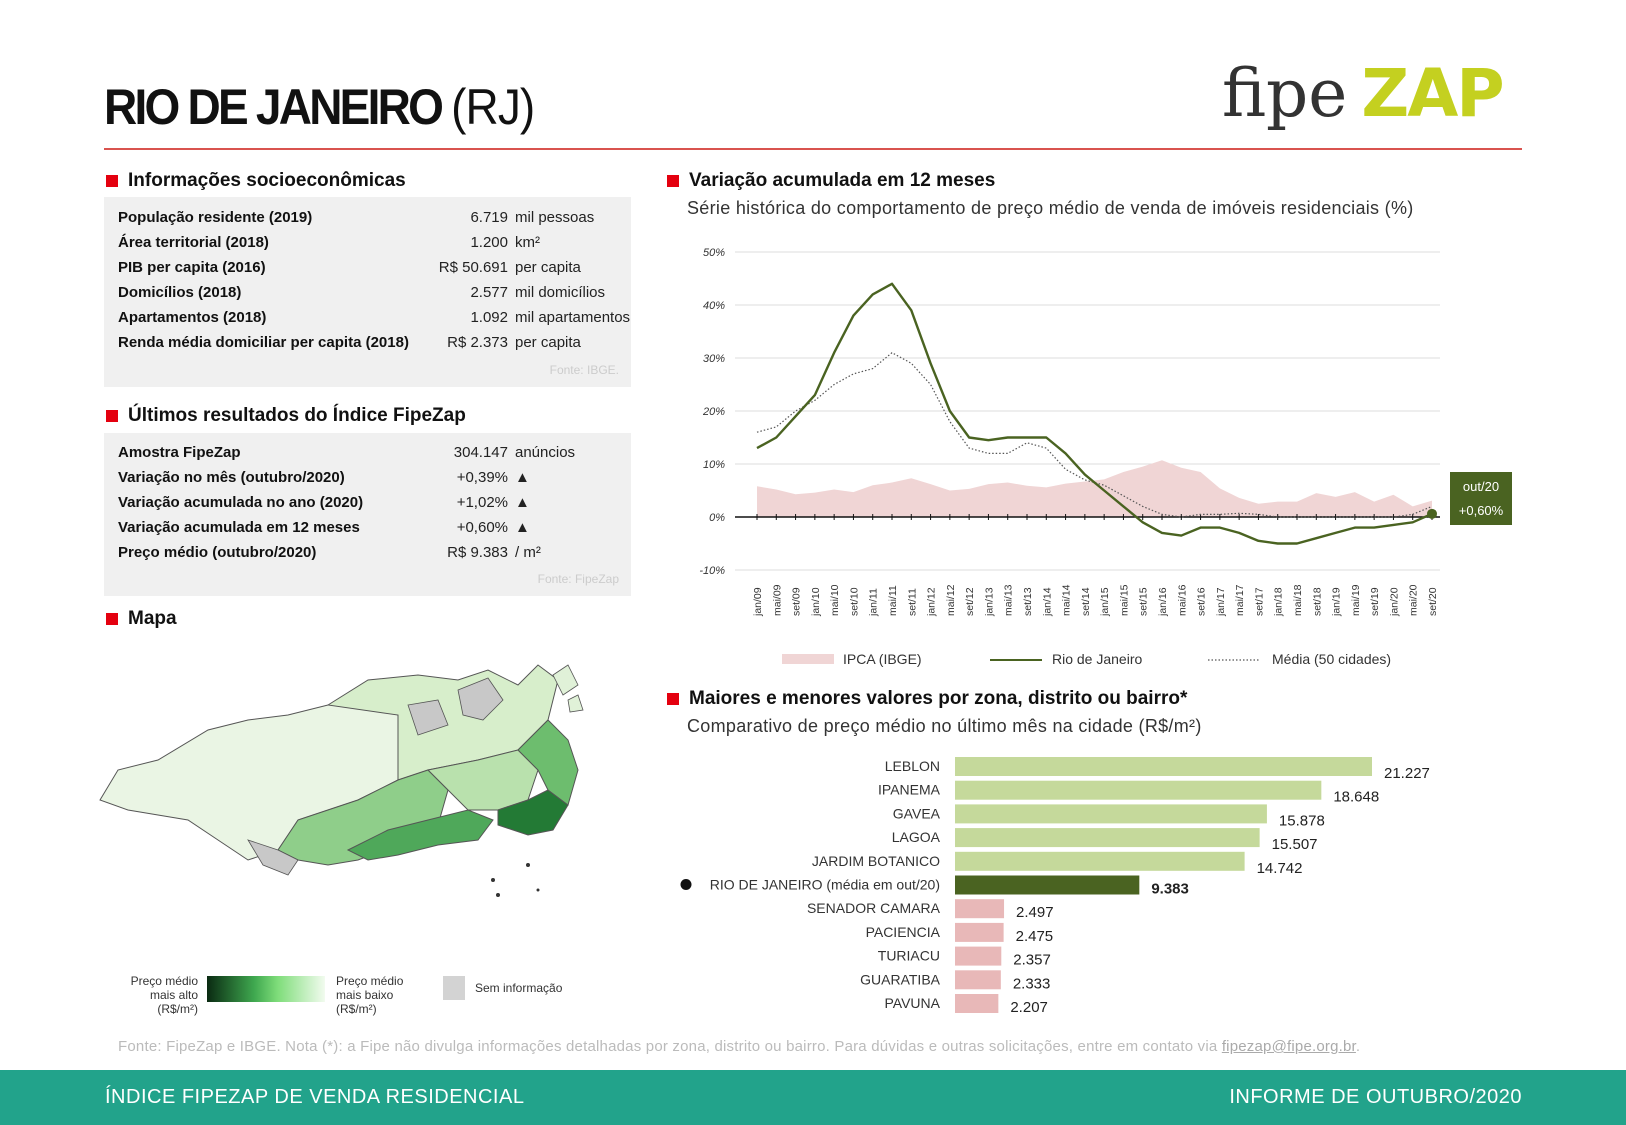 The height and width of the screenshot is (1125, 1626). I want to click on bar-value-label: 9.383, so click(1170, 889).